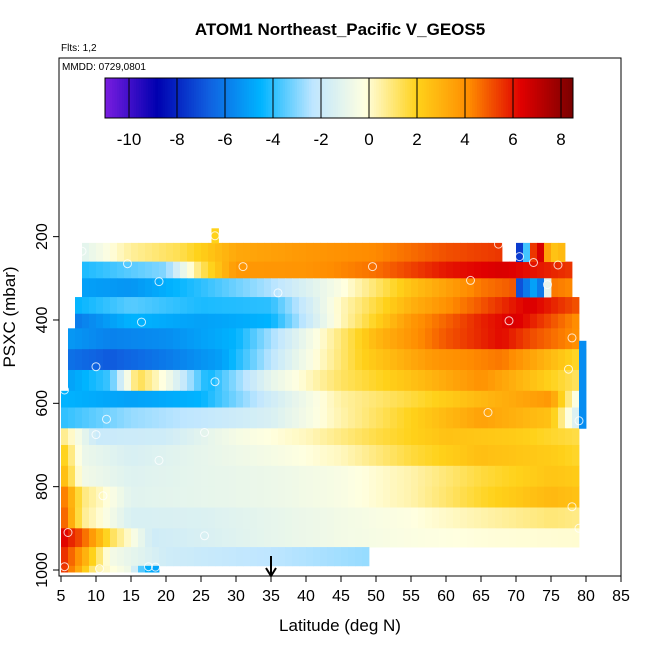  What do you see at coordinates (215, 382) in the screenshot?
I see `observation-circle` at bounding box center [215, 382].